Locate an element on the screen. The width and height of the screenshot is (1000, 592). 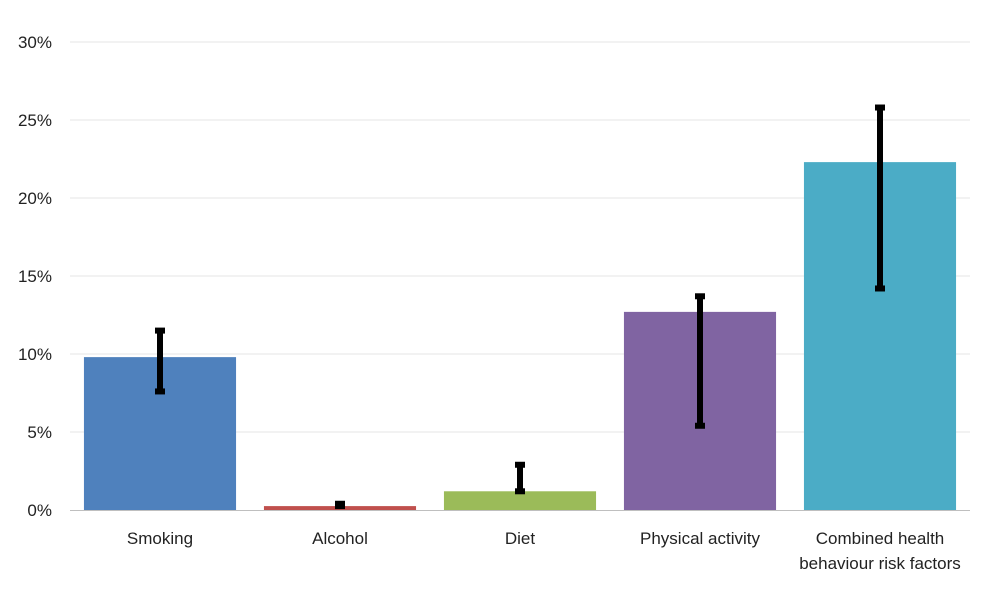
bar is located at coordinates (520, 500).